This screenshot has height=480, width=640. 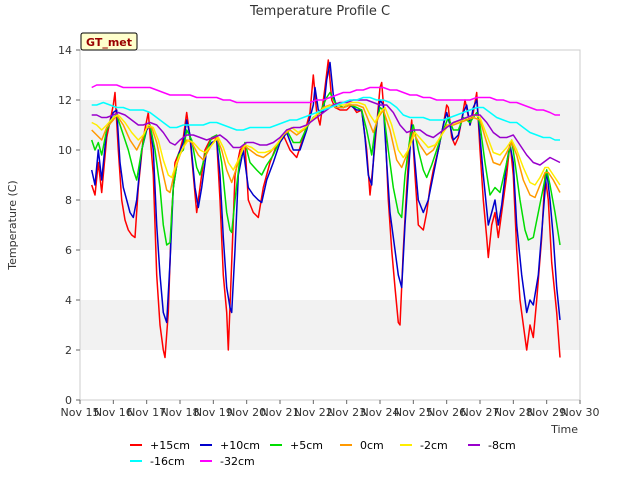 I want to click on legend-label: -8cm, so click(x=502, y=445).